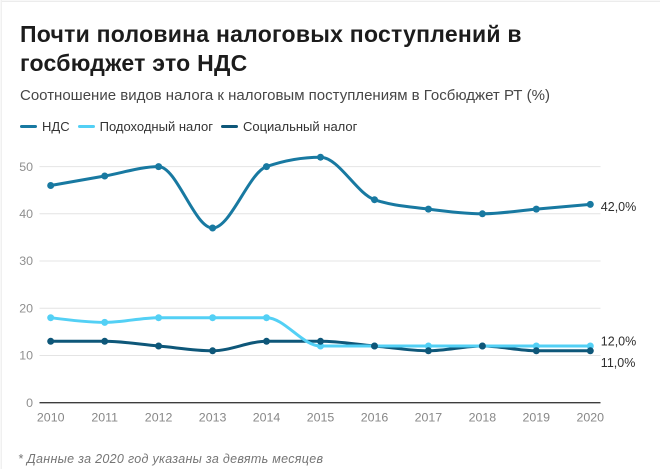 This screenshot has width=660, height=469. Describe the element at coordinates (591, 418) in the screenshot. I see `svg-text: 2020` at that location.